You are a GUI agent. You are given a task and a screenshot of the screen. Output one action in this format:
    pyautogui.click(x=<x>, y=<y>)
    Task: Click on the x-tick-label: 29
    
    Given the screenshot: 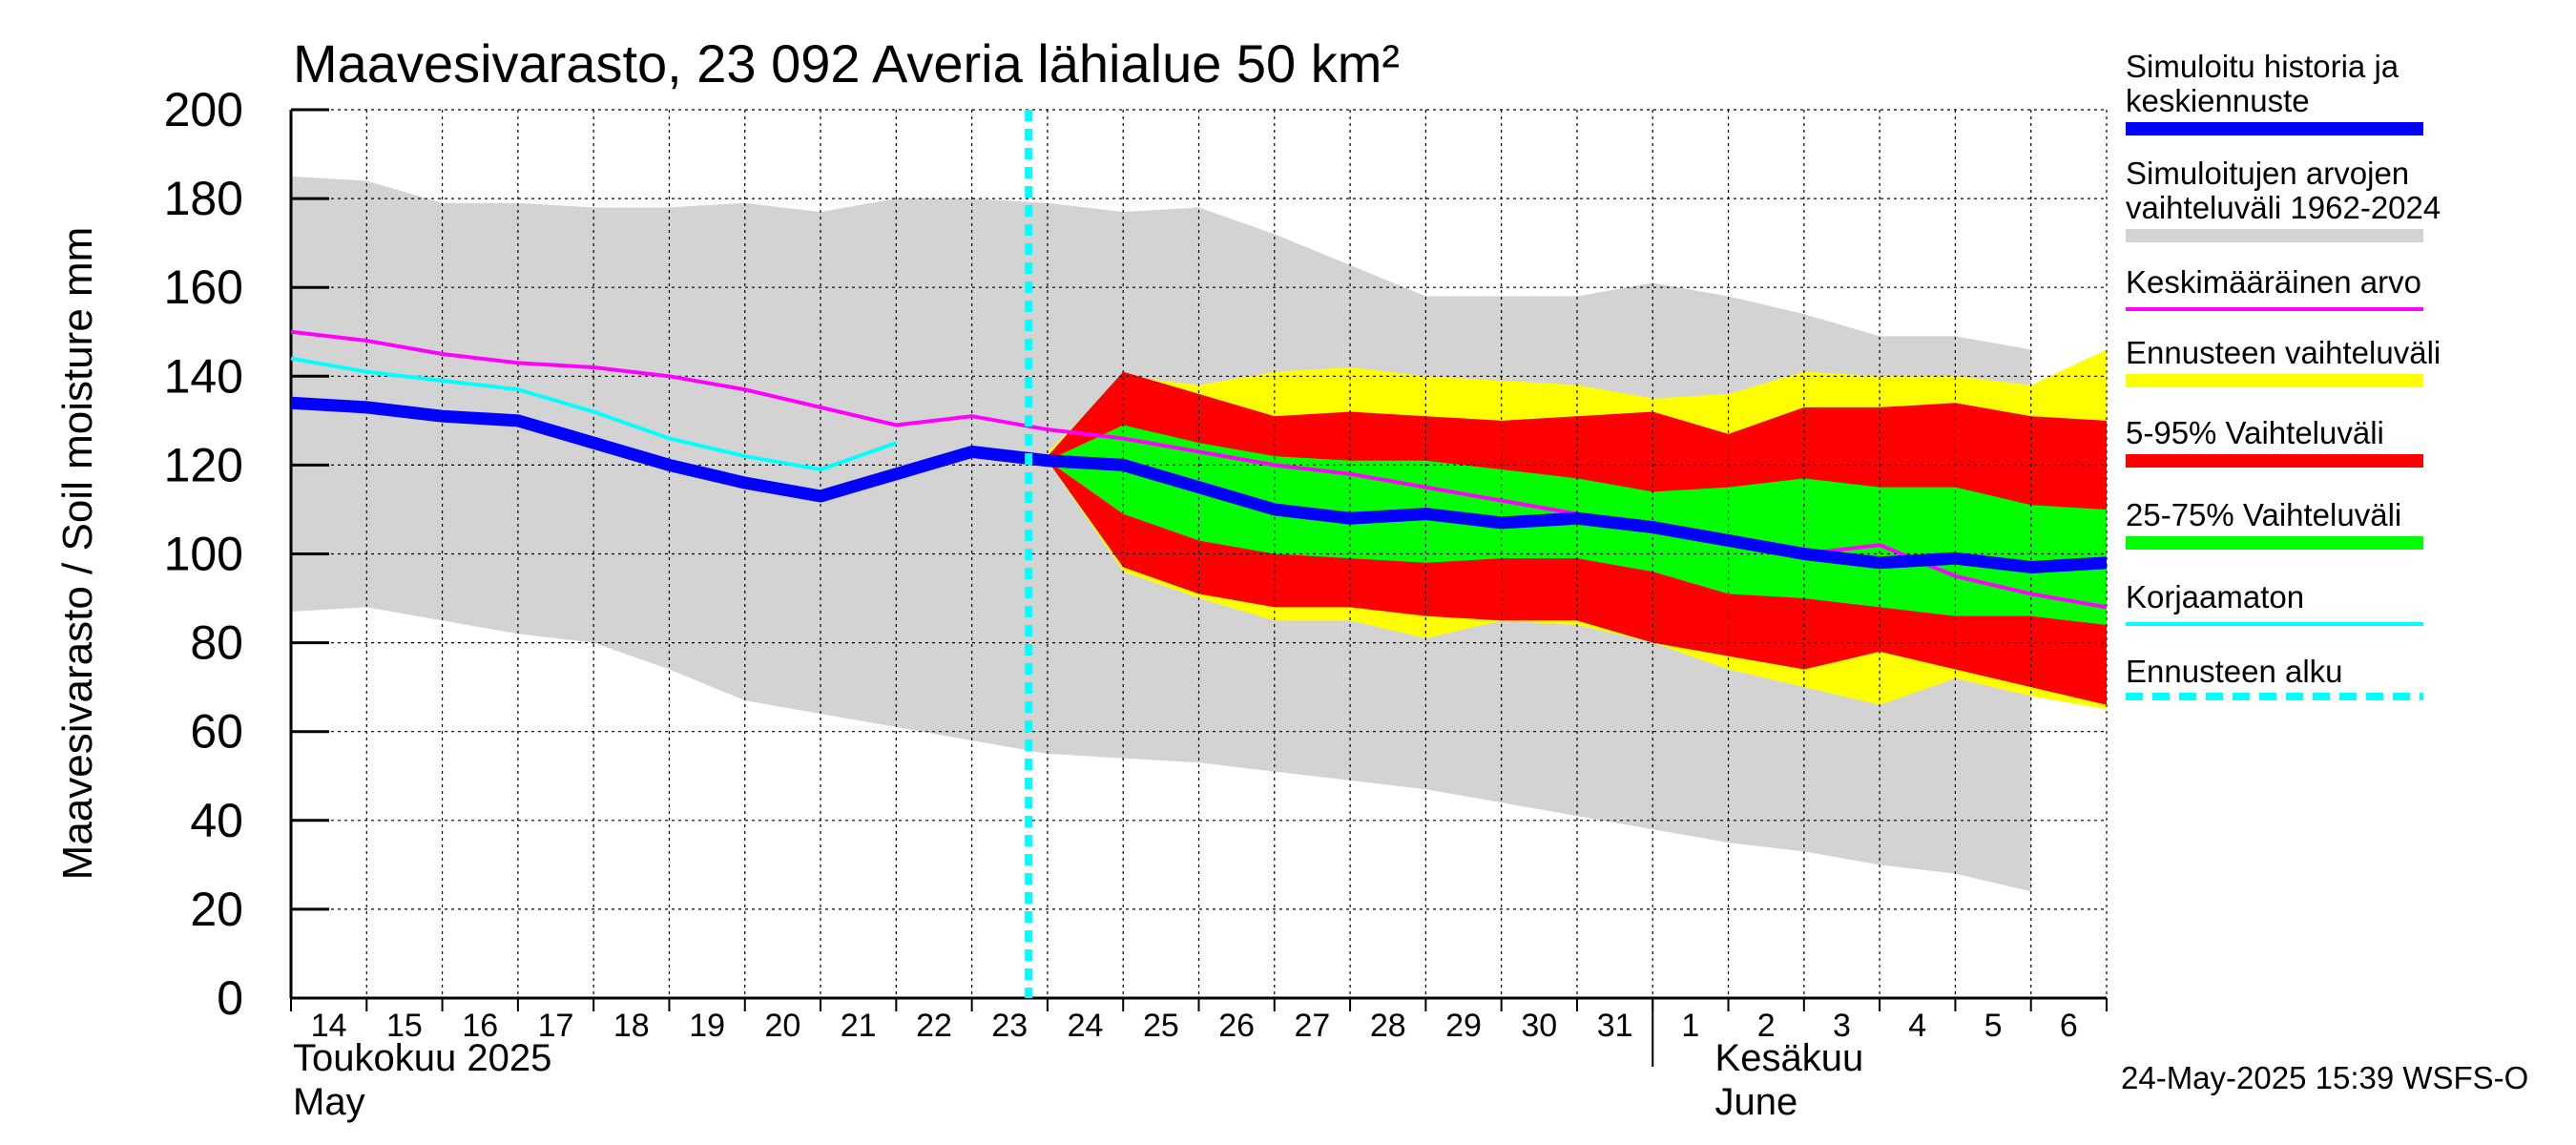 What is the action you would take?
    pyautogui.click(x=1463, y=1026)
    